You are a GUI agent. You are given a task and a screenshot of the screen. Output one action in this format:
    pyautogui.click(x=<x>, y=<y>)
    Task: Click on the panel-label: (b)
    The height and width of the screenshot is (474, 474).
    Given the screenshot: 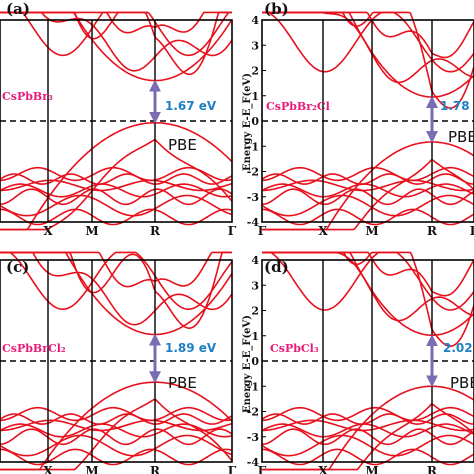 What is the action you would take?
    pyautogui.click(x=276, y=9)
    